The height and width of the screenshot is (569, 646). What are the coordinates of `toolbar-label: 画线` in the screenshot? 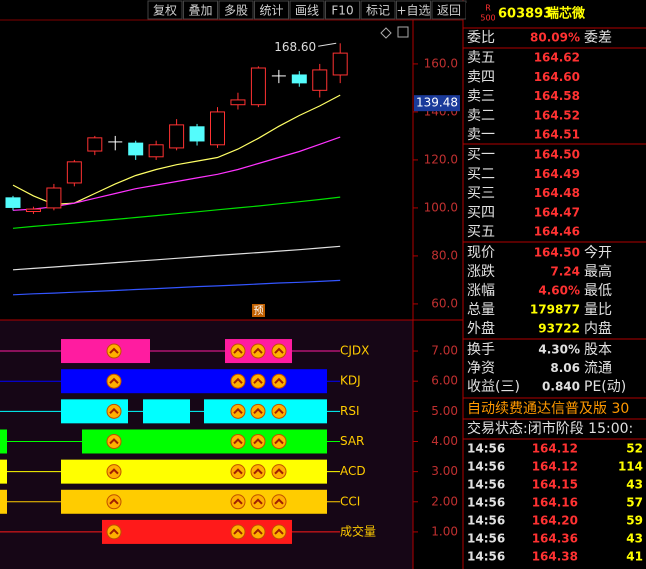 It's located at (307, 11).